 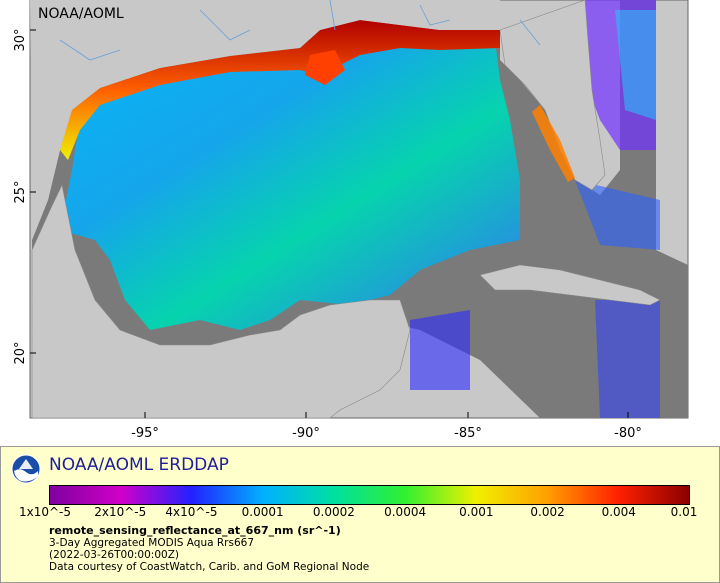 What do you see at coordinates (114, 555) in the screenshot?
I see `time-line: (2022-03-26T00:00:00Z)` at bounding box center [114, 555].